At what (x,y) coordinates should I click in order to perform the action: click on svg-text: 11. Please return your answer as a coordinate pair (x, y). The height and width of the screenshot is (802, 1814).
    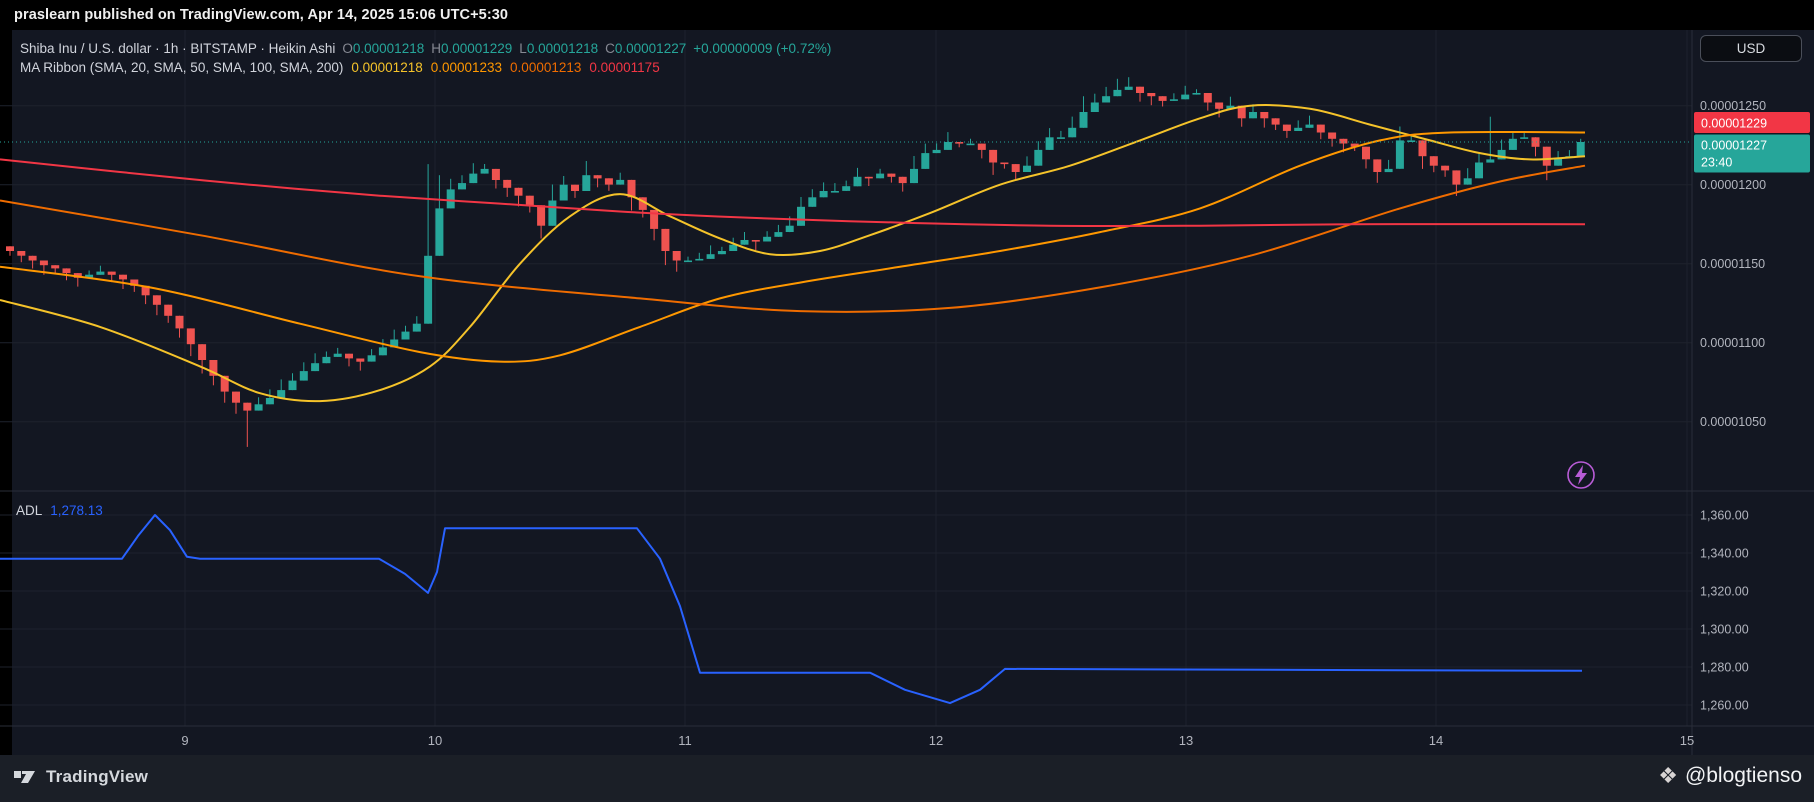
    Looking at the image, I should click on (685, 740).